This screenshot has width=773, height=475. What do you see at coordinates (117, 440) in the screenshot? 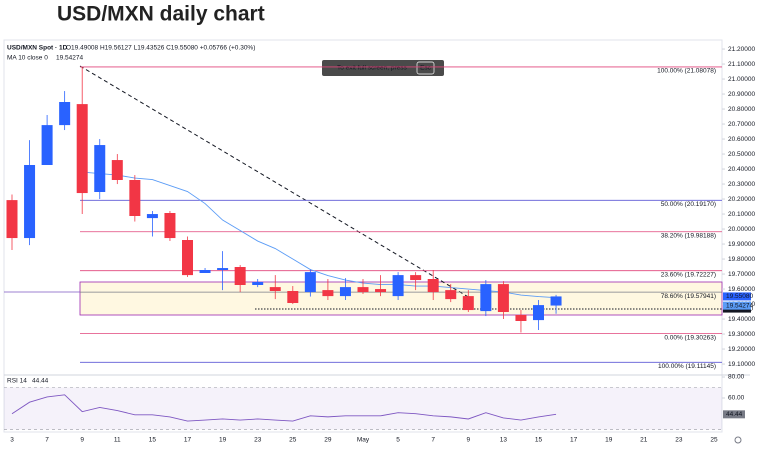
I see `x-tick-label: 11` at bounding box center [117, 440].